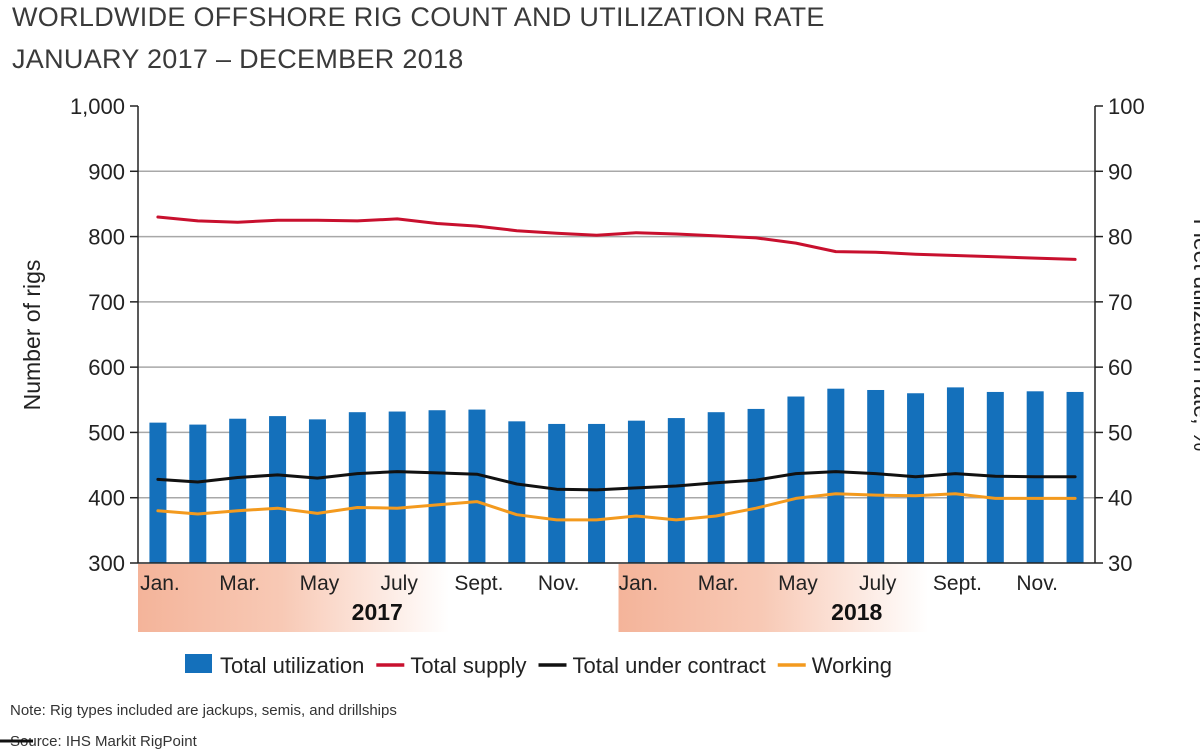 The width and height of the screenshot is (1200, 751). Describe the element at coordinates (104, 741) in the screenshot. I see `source-text: Source: IHS Markit RigPoint` at that location.